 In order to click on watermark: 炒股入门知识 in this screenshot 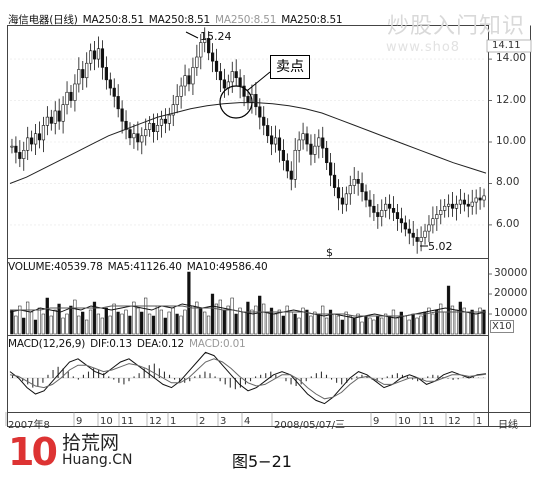, I will do `click(455, 26)`.